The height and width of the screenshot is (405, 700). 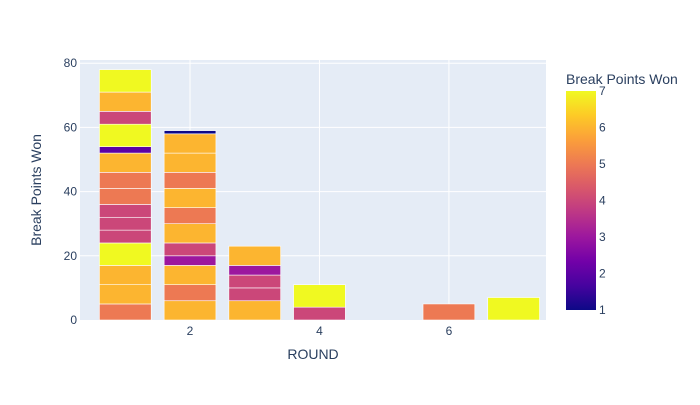 What do you see at coordinates (190, 331) in the screenshot?
I see `x-tick-label: 2` at bounding box center [190, 331].